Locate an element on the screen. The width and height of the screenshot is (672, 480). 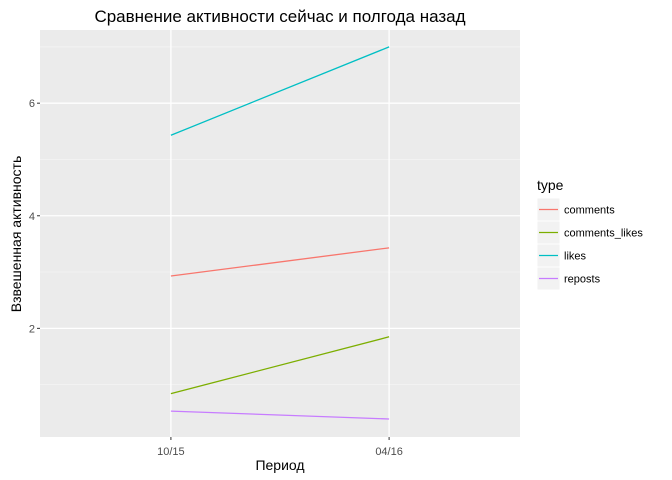
series-line-likes is located at coordinates (280, 91).